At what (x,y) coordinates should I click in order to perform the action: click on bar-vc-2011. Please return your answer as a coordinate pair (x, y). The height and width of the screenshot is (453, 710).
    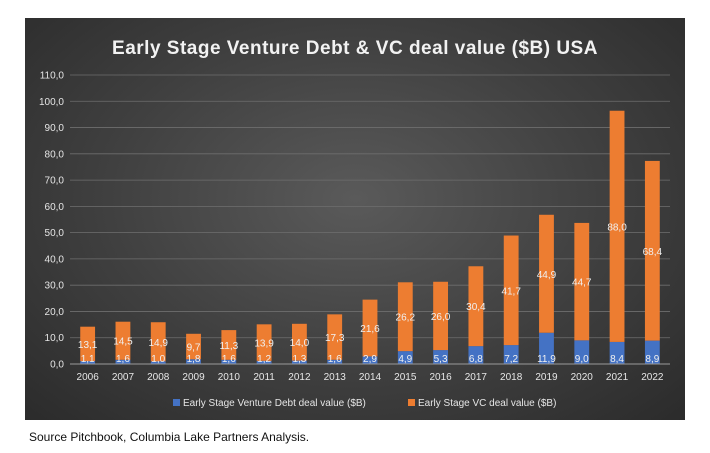
    Looking at the image, I should click on (264, 342).